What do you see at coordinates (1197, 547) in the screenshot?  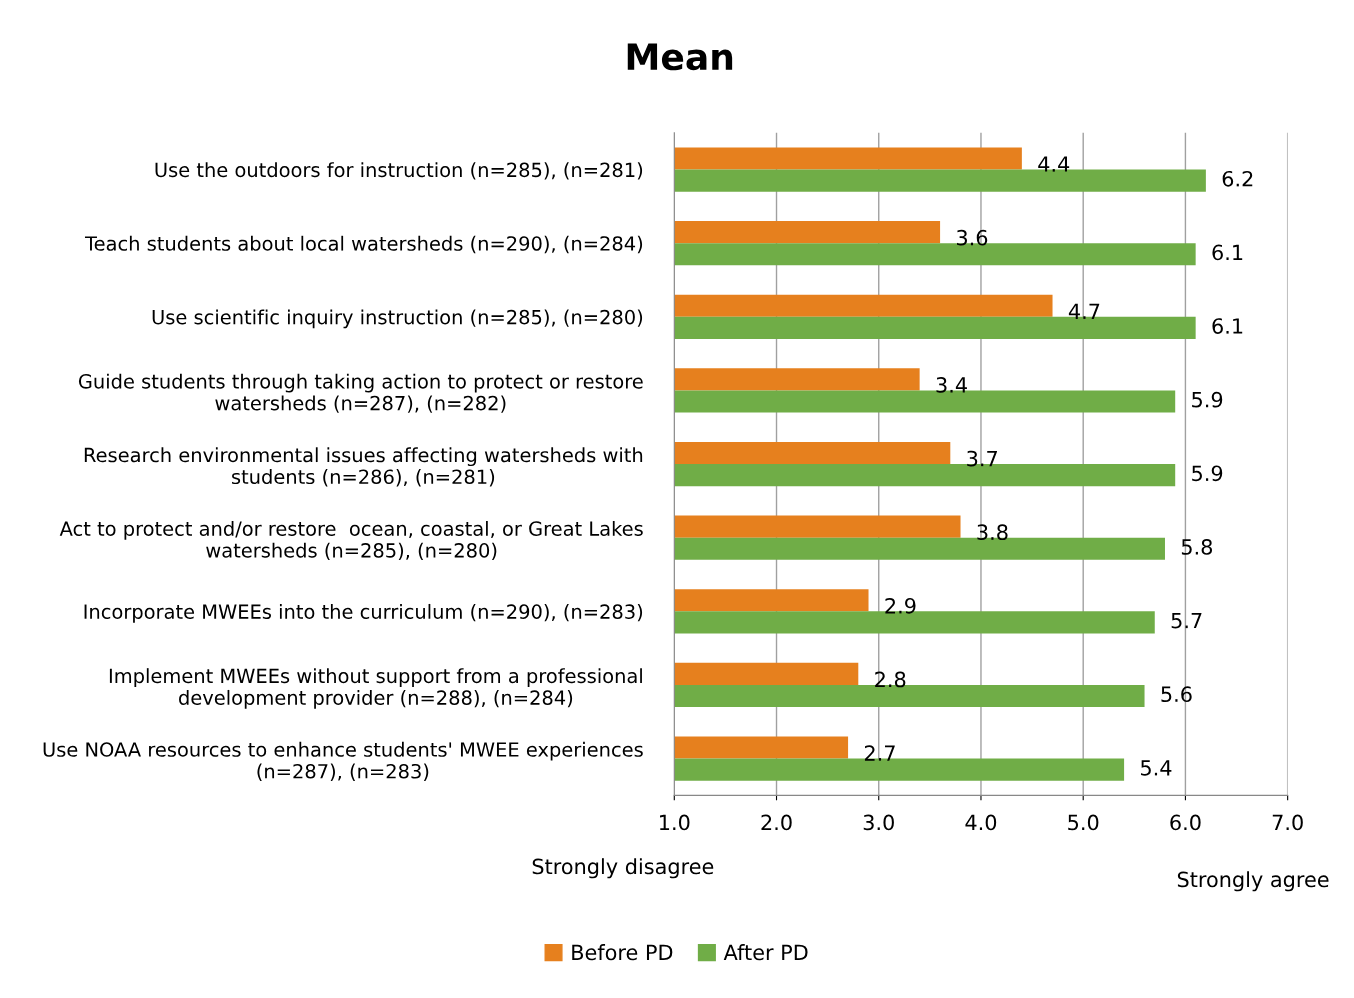 I see `data-label: 5.8` at bounding box center [1197, 547].